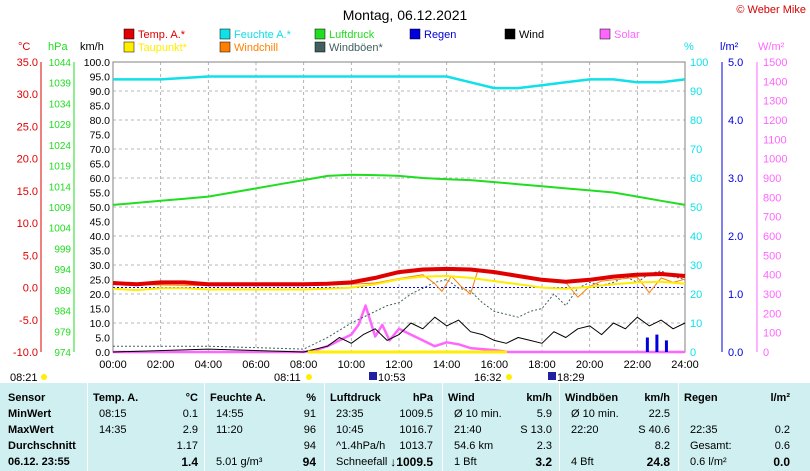 This screenshot has width=810, height=471. Describe the element at coordinates (735, 237) in the screenshot. I see `rain-tick-label: 2.0` at that location.